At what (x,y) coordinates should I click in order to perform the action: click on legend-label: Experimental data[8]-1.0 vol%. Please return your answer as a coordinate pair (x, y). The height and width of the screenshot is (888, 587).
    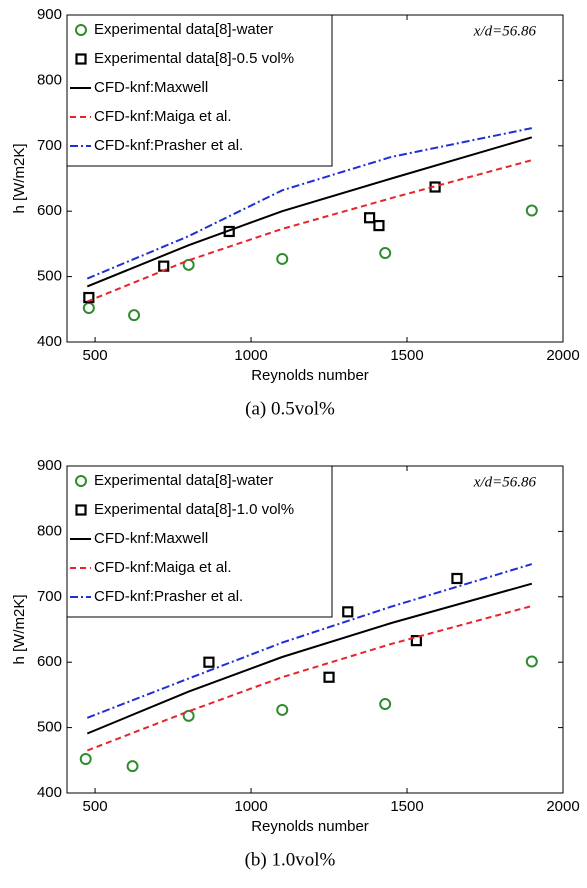
    Looking at the image, I should click on (194, 509).